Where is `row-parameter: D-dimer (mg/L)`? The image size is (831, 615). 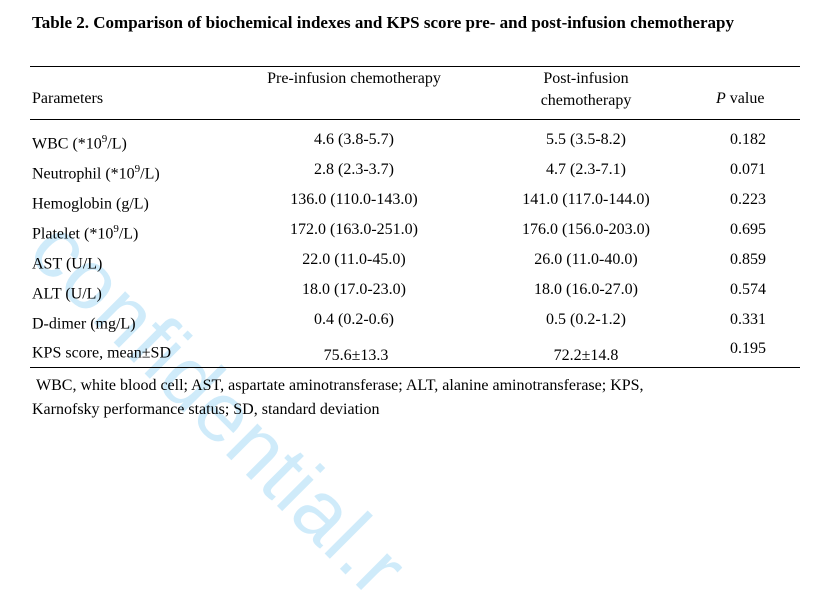
row-parameter: D-dimer (mg/L) is located at coordinates (84, 324).